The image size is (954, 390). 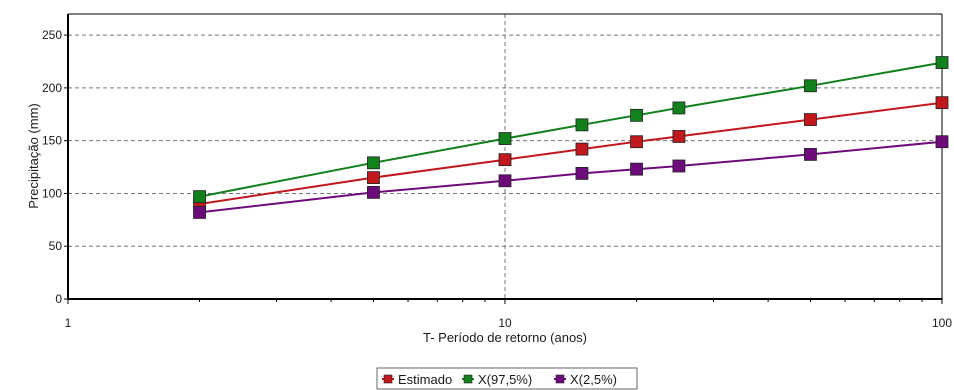 I want to click on x-tick-label: 1, so click(x=68, y=323).